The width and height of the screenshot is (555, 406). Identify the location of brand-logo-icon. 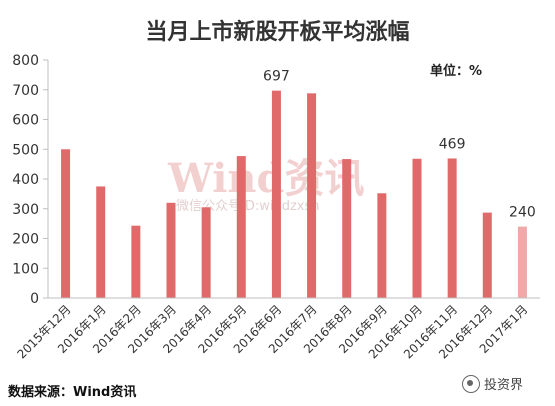
(471, 383).